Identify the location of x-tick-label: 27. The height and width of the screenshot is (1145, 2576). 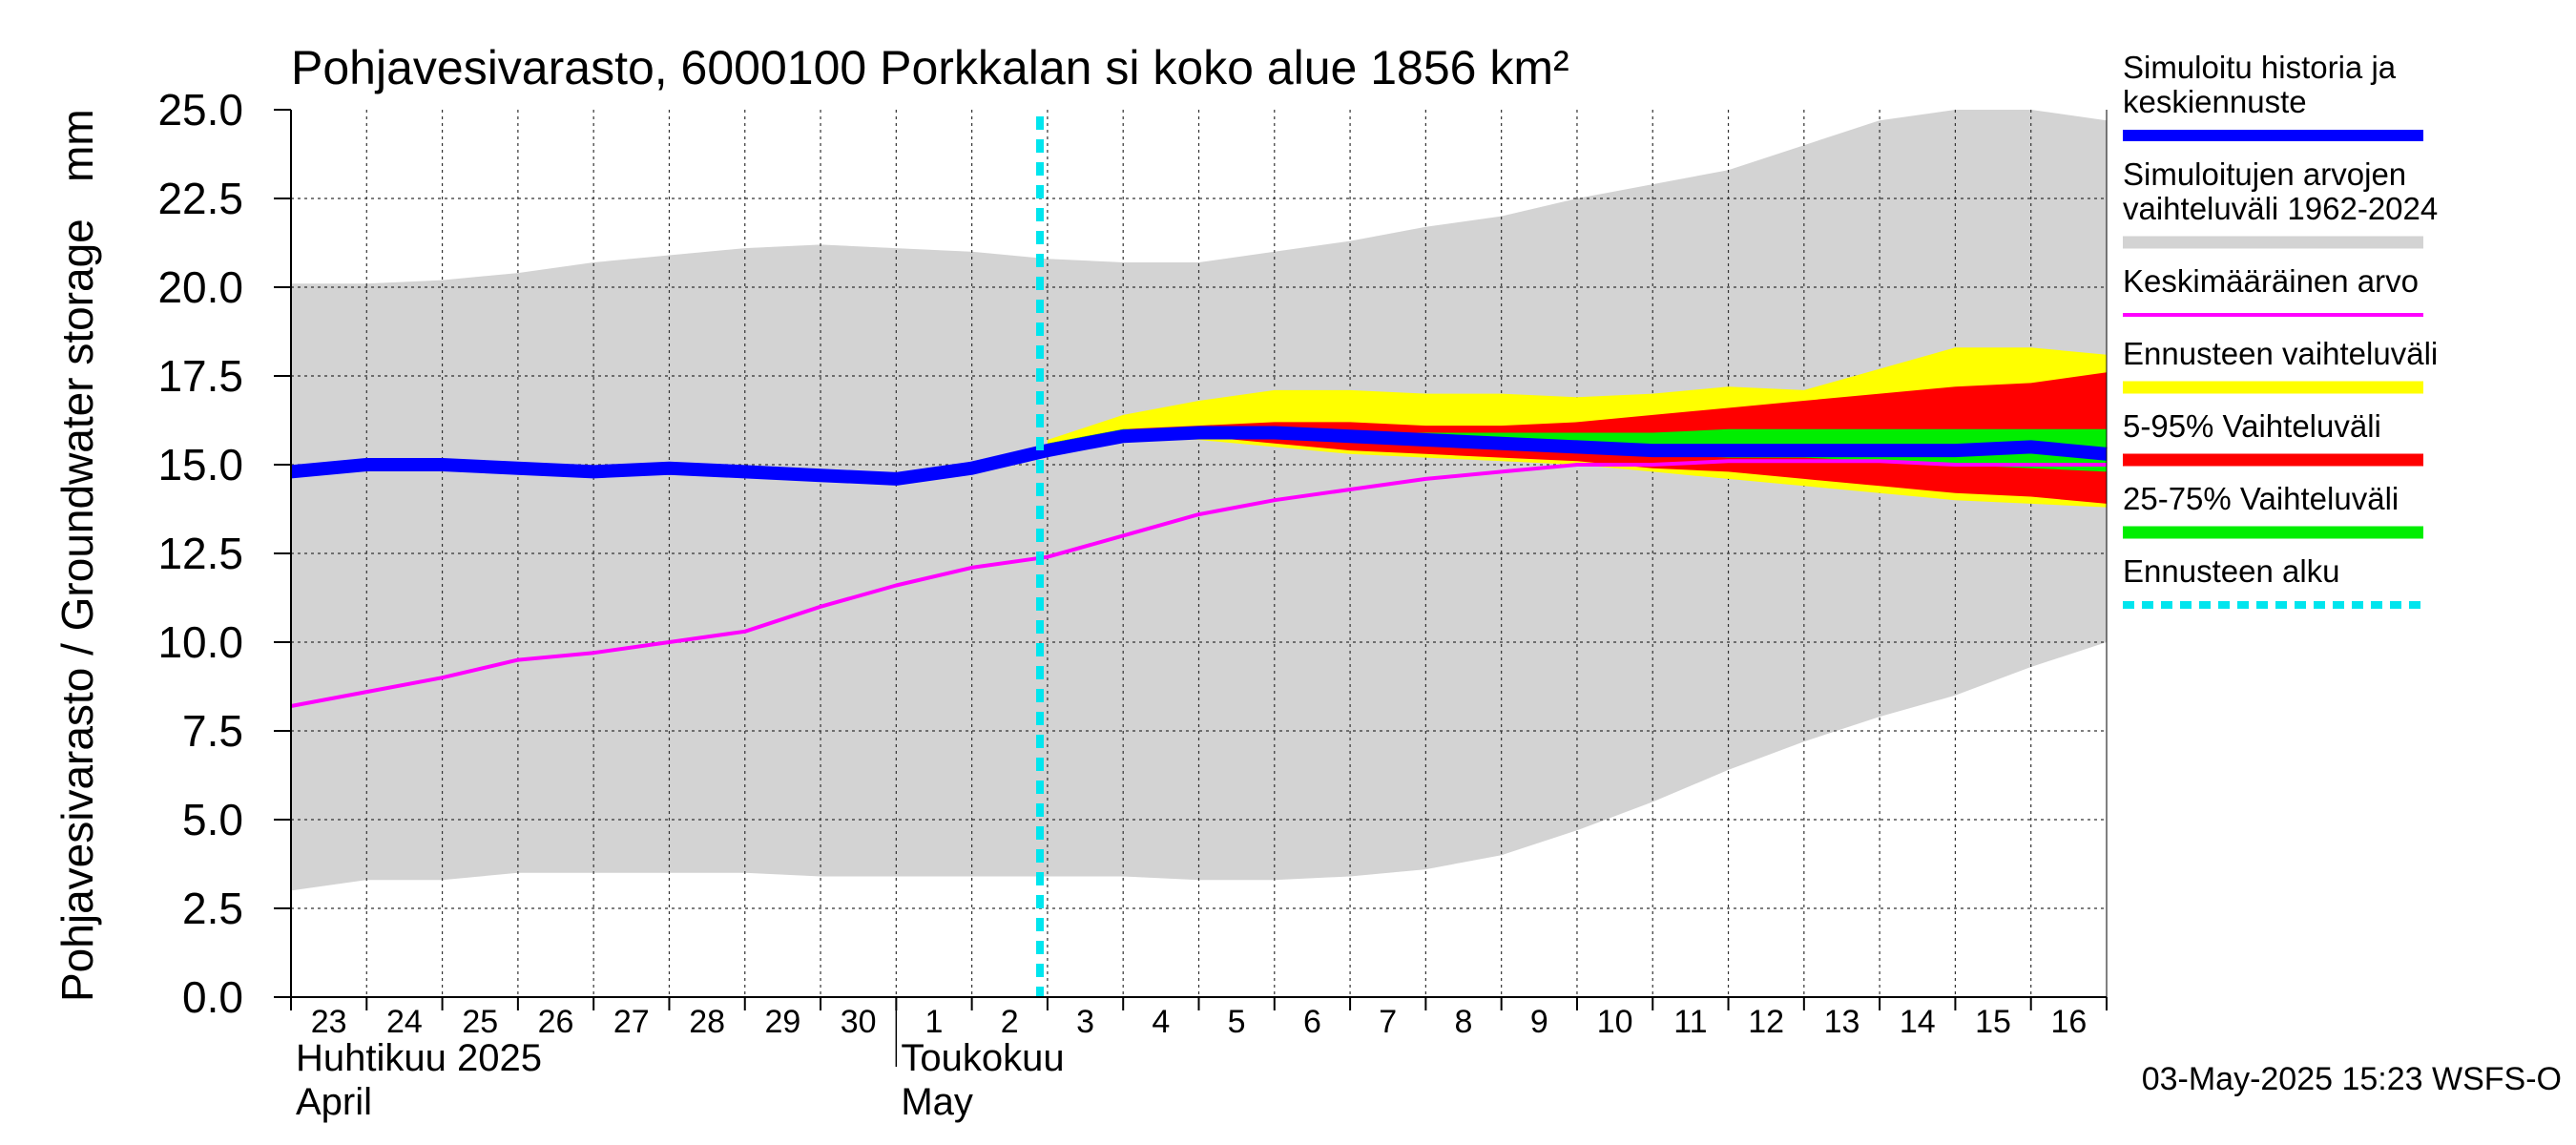
(631, 1022).